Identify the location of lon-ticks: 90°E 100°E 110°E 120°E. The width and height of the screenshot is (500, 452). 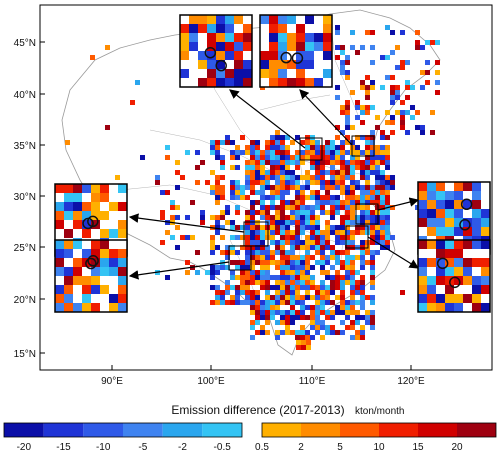
(263, 381).